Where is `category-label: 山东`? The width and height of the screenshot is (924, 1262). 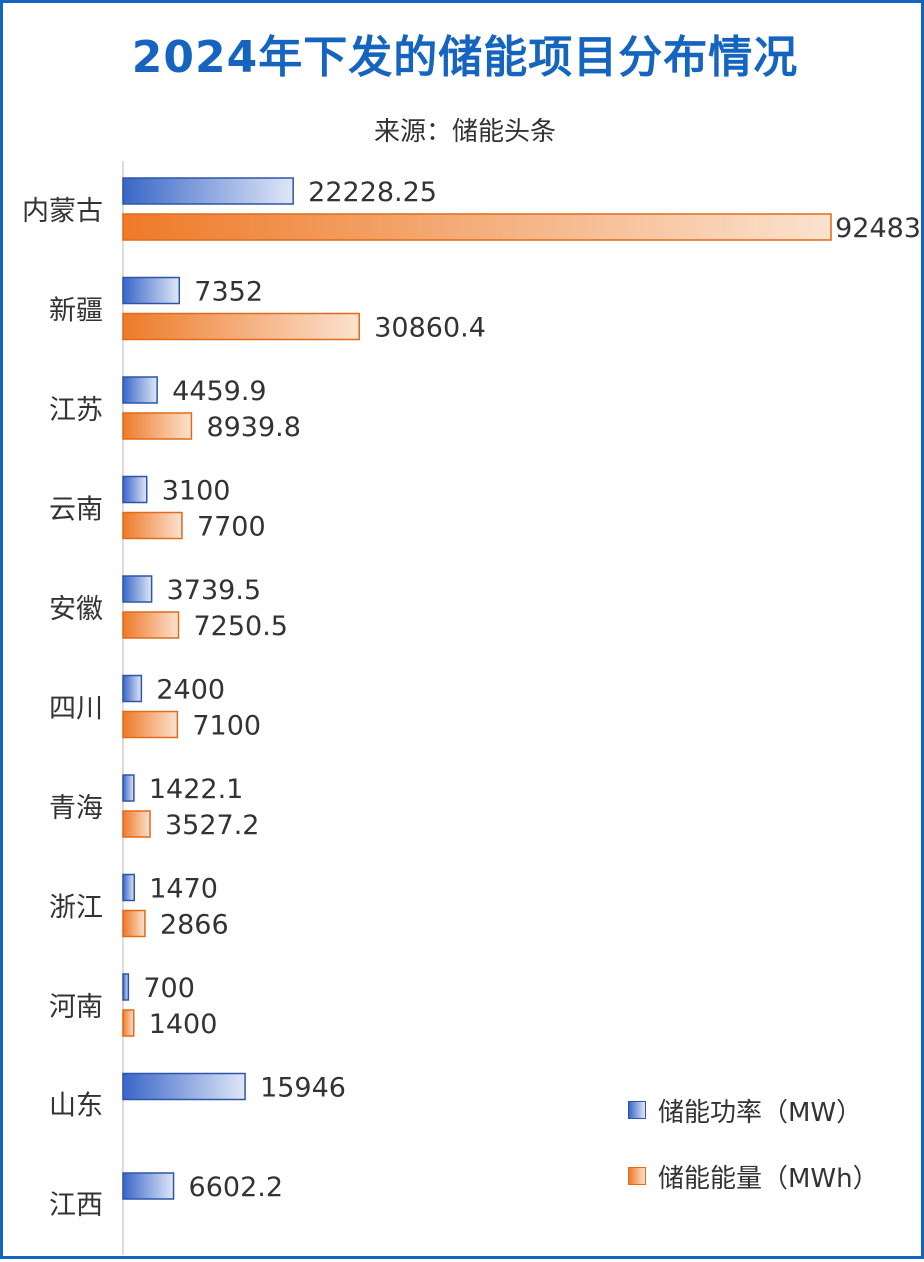
category-label: 山东 is located at coordinates (76, 1106).